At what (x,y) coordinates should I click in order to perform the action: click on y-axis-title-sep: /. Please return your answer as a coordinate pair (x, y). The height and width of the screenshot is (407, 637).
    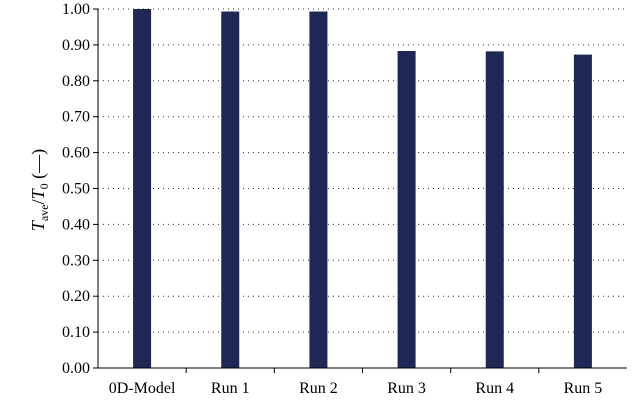
    Looking at the image, I should click on (38, 201).